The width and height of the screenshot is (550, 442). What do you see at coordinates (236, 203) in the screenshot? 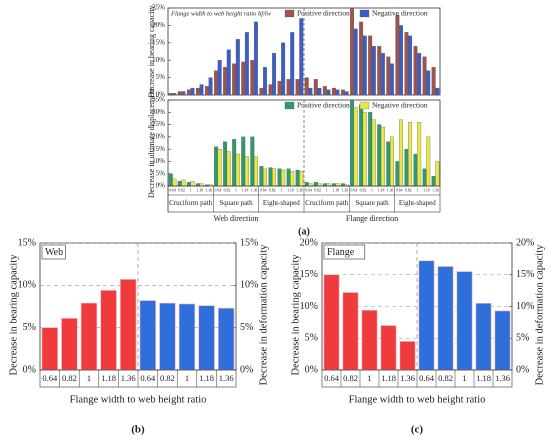
I see `group-label: Square path` at bounding box center [236, 203].